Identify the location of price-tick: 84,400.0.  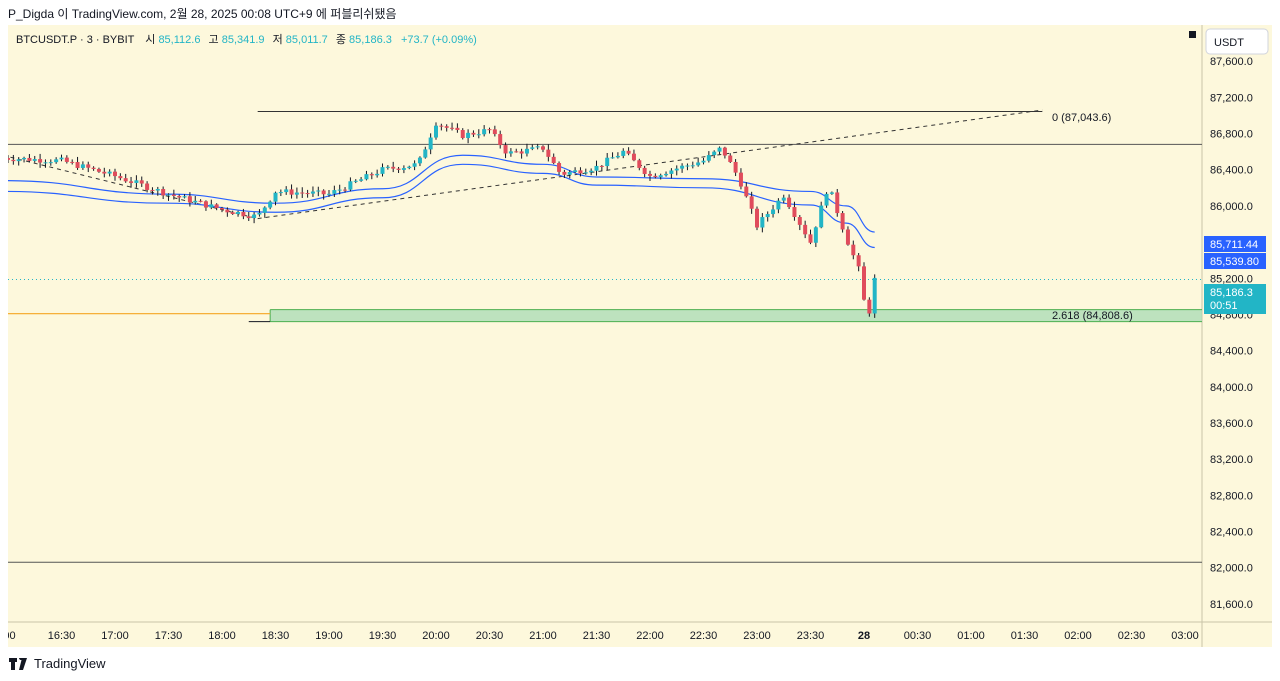
(1231, 352).